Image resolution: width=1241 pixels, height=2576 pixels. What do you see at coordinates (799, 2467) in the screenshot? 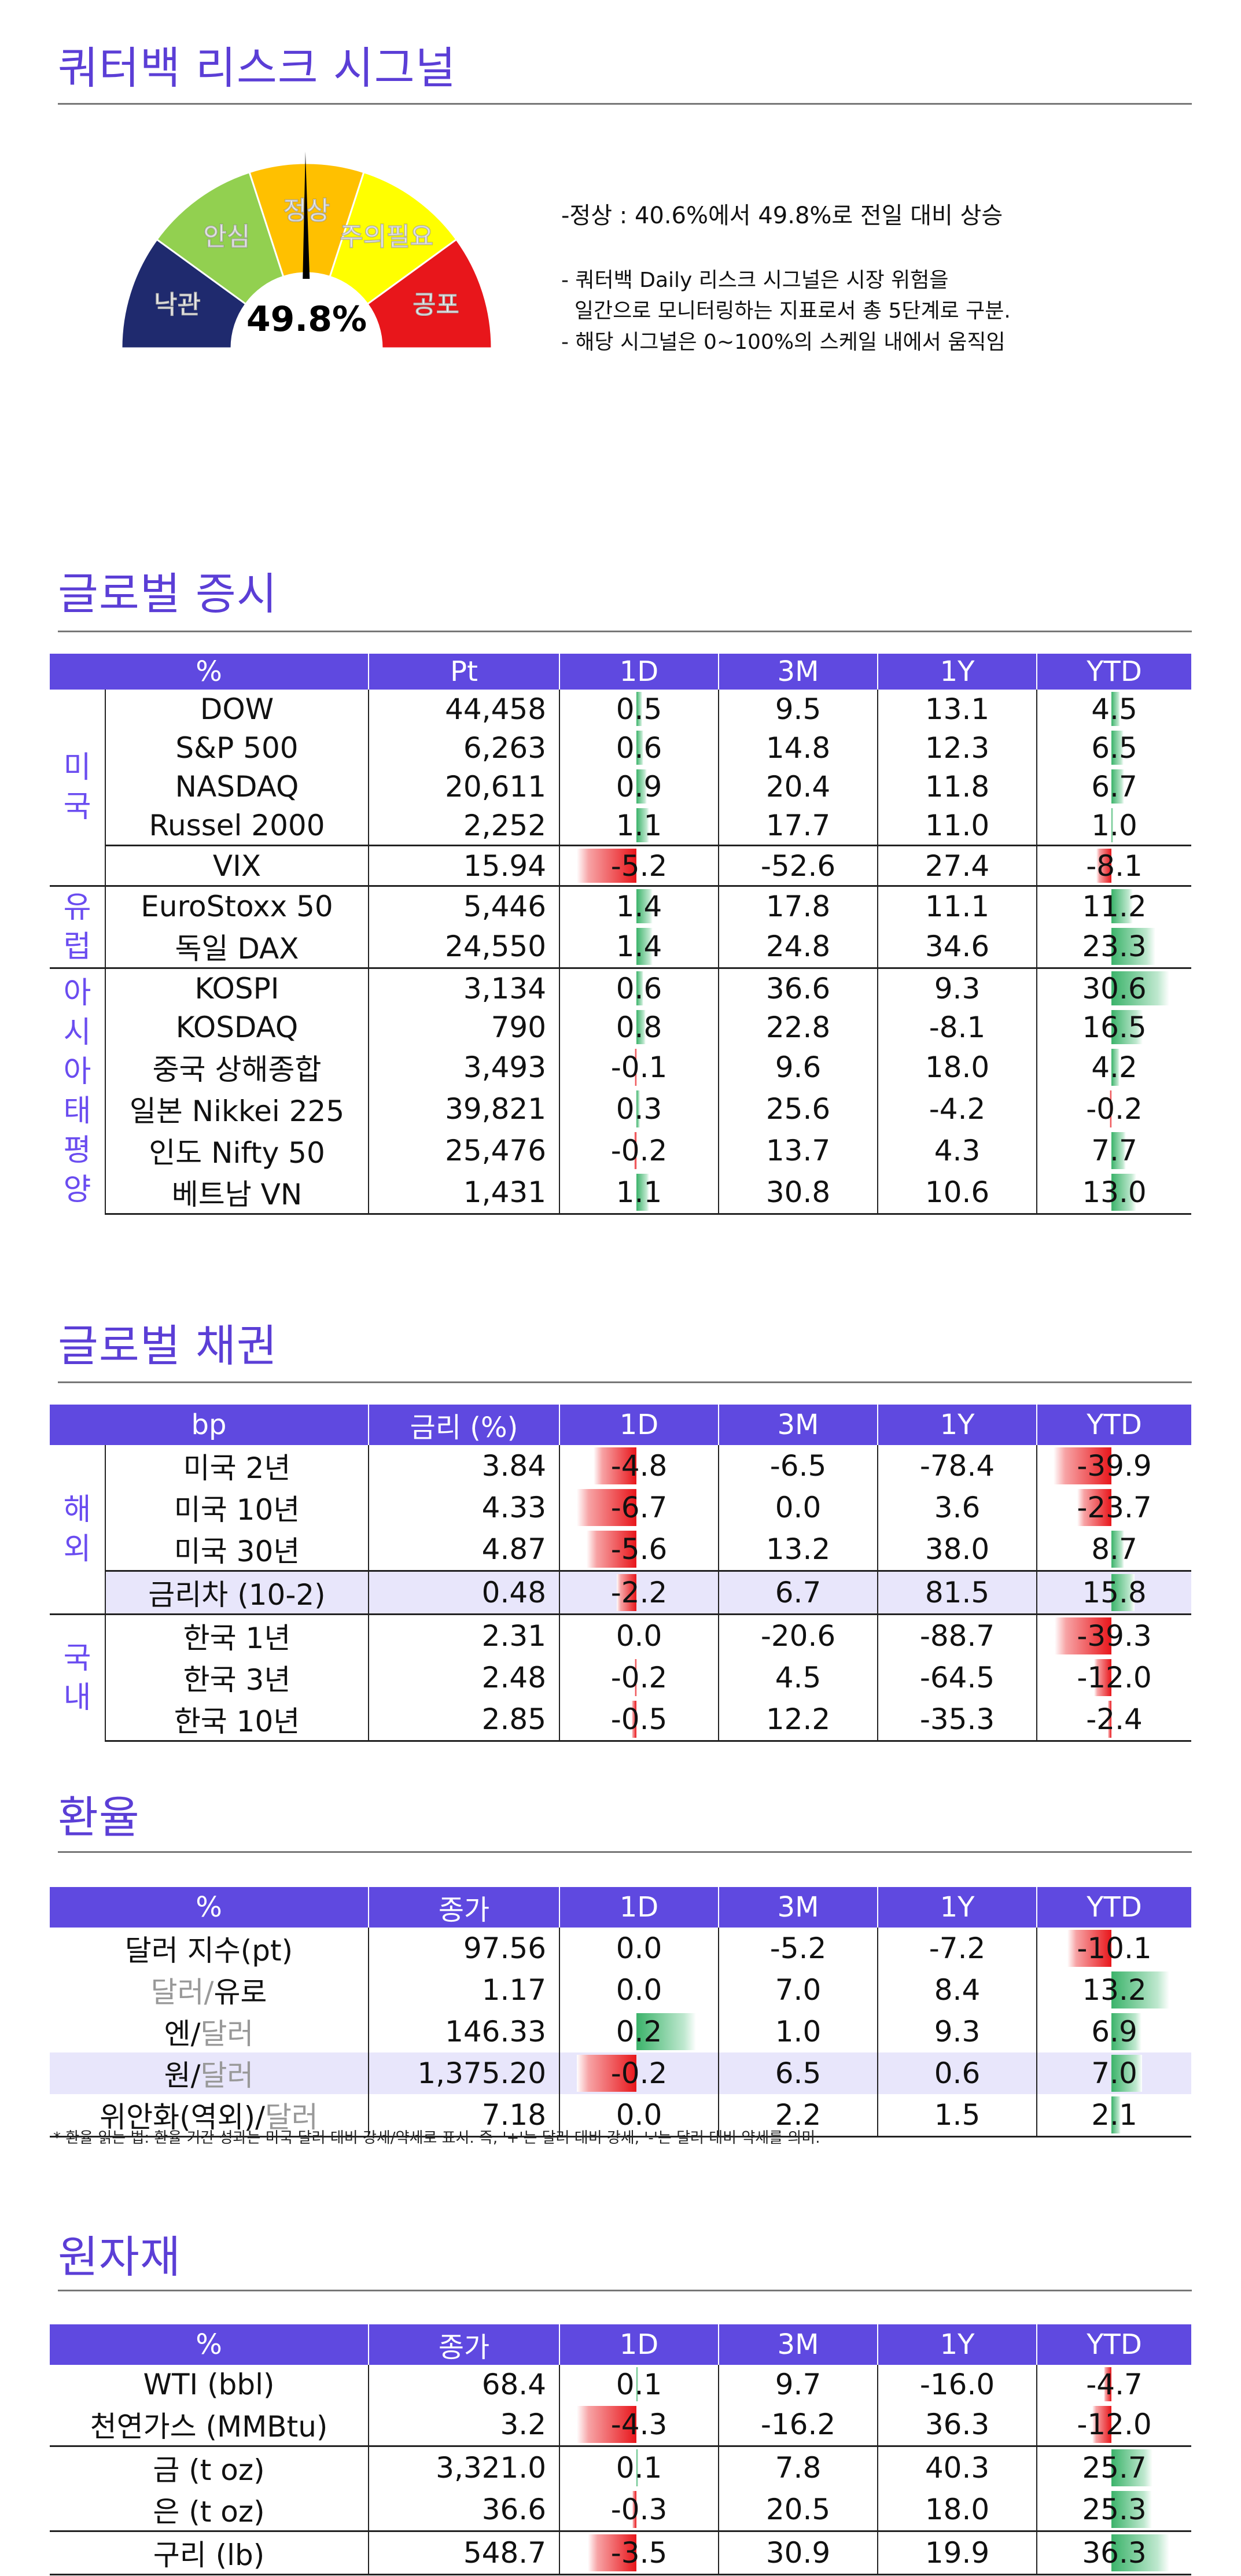
I see `change-3m-cell: 7.8` at bounding box center [799, 2467].